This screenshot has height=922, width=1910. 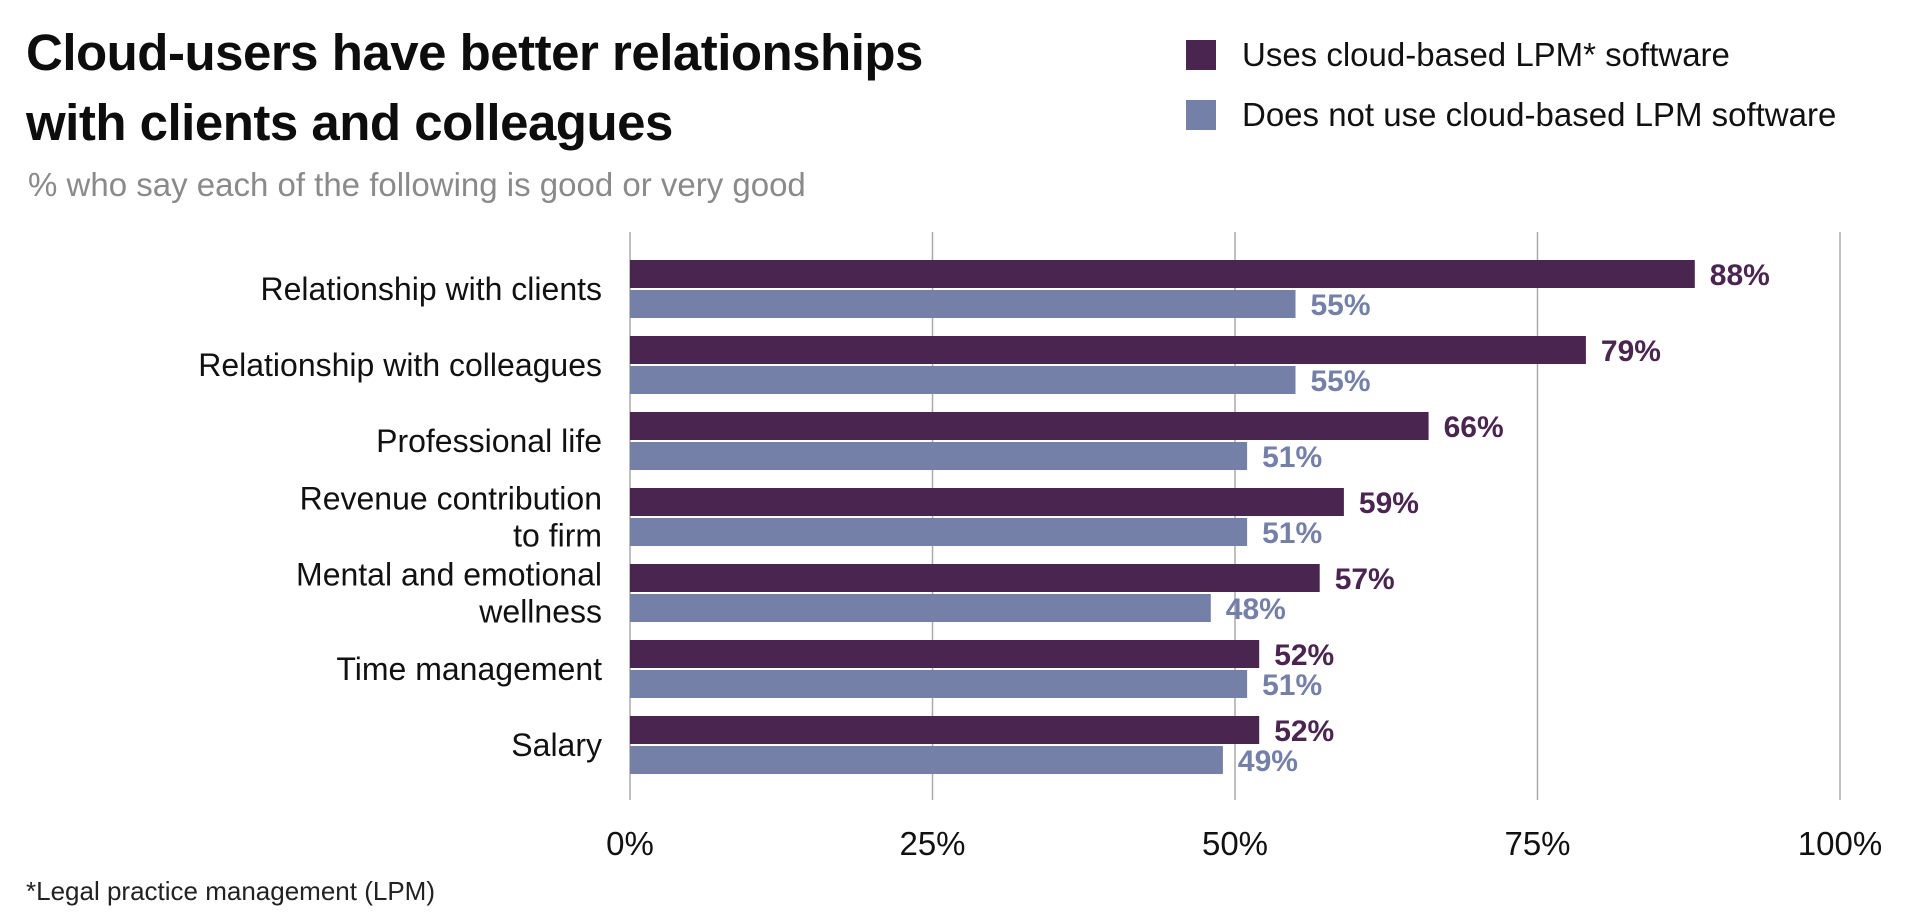 What do you see at coordinates (1389, 503) in the screenshot?
I see `data-label: 59%` at bounding box center [1389, 503].